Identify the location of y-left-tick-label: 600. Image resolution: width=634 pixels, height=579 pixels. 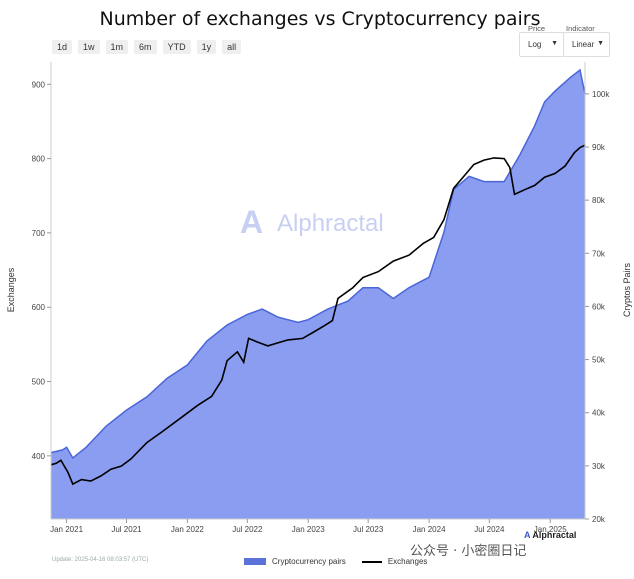
(39, 307).